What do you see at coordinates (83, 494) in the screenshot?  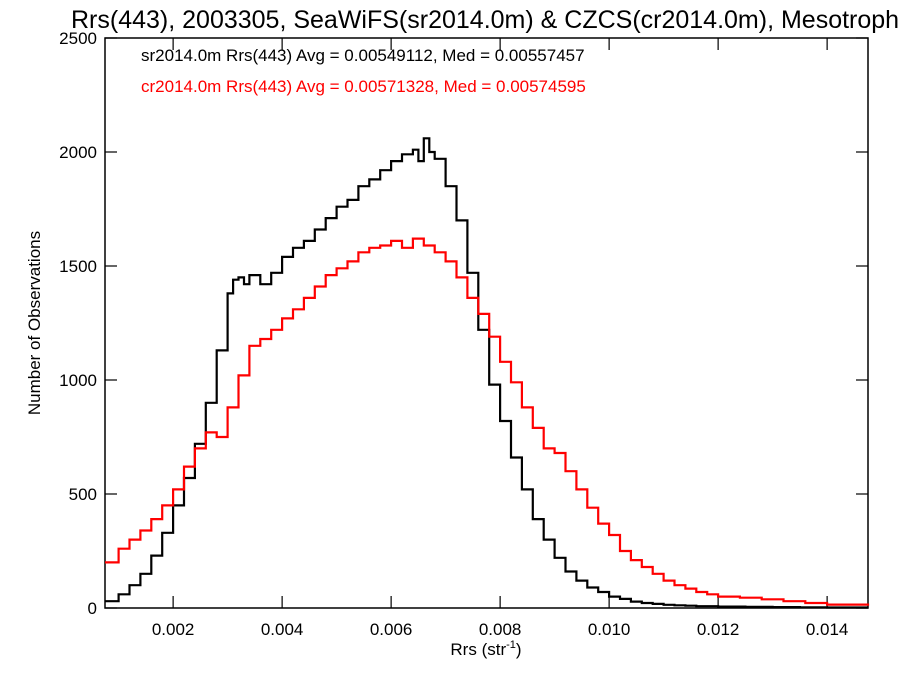 I see `y-tick-label: 500` at bounding box center [83, 494].